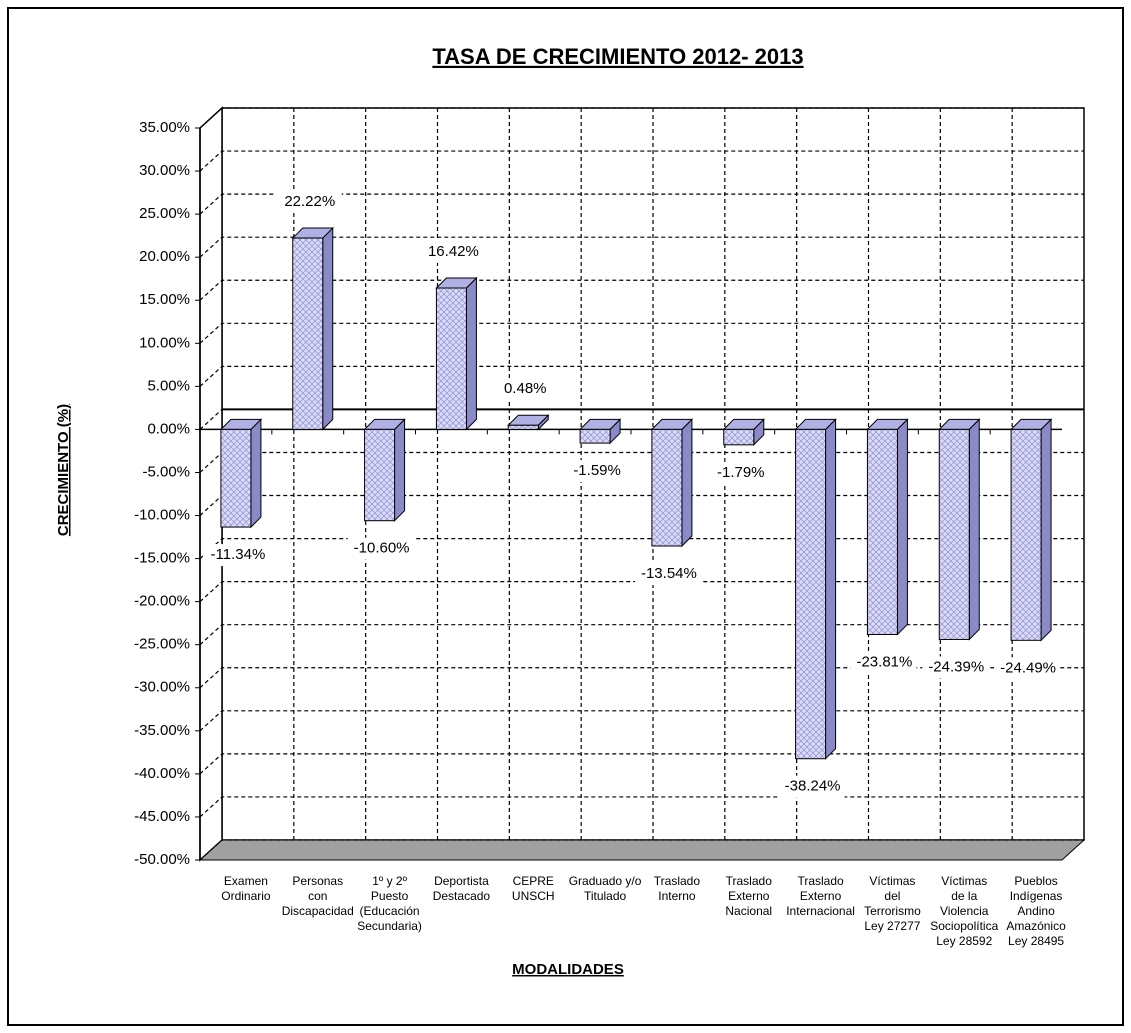 This screenshot has width=1131, height=1033. I want to click on x-axis-title: MODALIDADES, so click(568, 969).